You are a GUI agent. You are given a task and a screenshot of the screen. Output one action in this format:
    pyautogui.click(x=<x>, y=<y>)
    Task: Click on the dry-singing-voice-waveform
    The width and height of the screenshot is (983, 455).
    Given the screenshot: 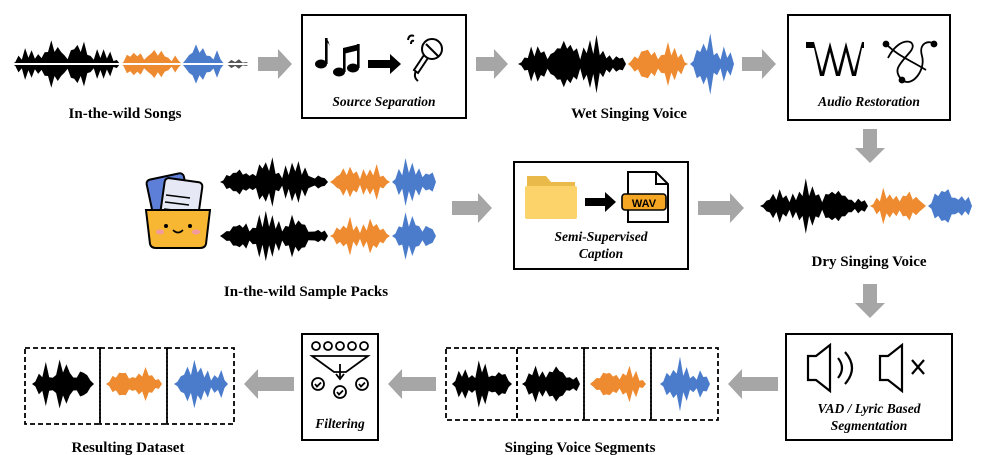 What is the action you would take?
    pyautogui.click(x=866, y=206)
    